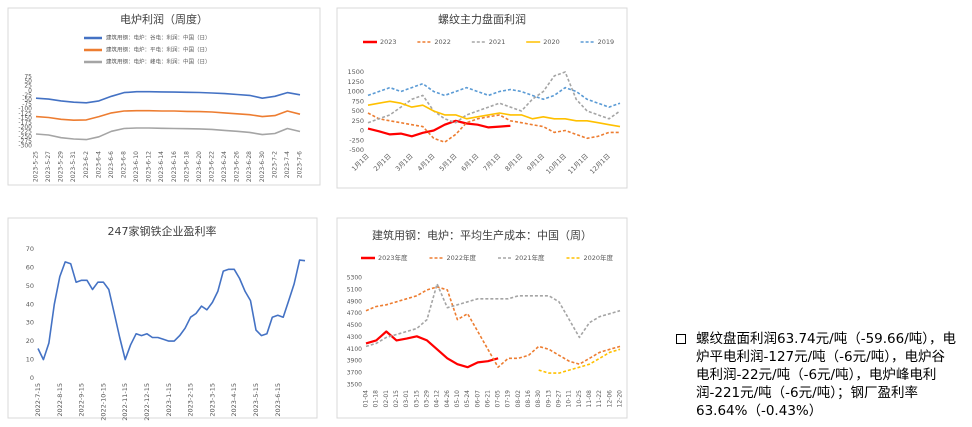 This screenshot has width=972, height=427. What do you see at coordinates (147, 402) in the screenshot?
I see `x-tick-label: 2022-12-15` at bounding box center [147, 402].